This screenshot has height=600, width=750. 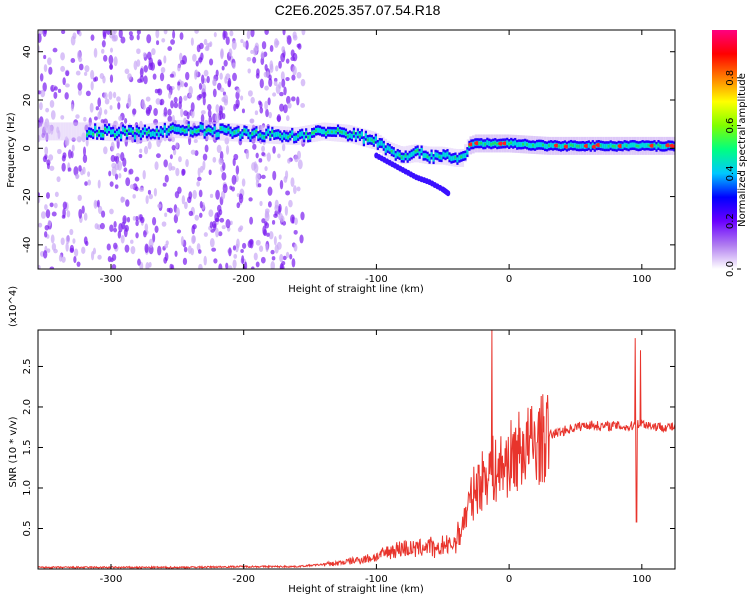 What do you see at coordinates (357, 10) in the screenshot?
I see `page-title: C2E6.2025.357.07.54.R18` at bounding box center [357, 10].